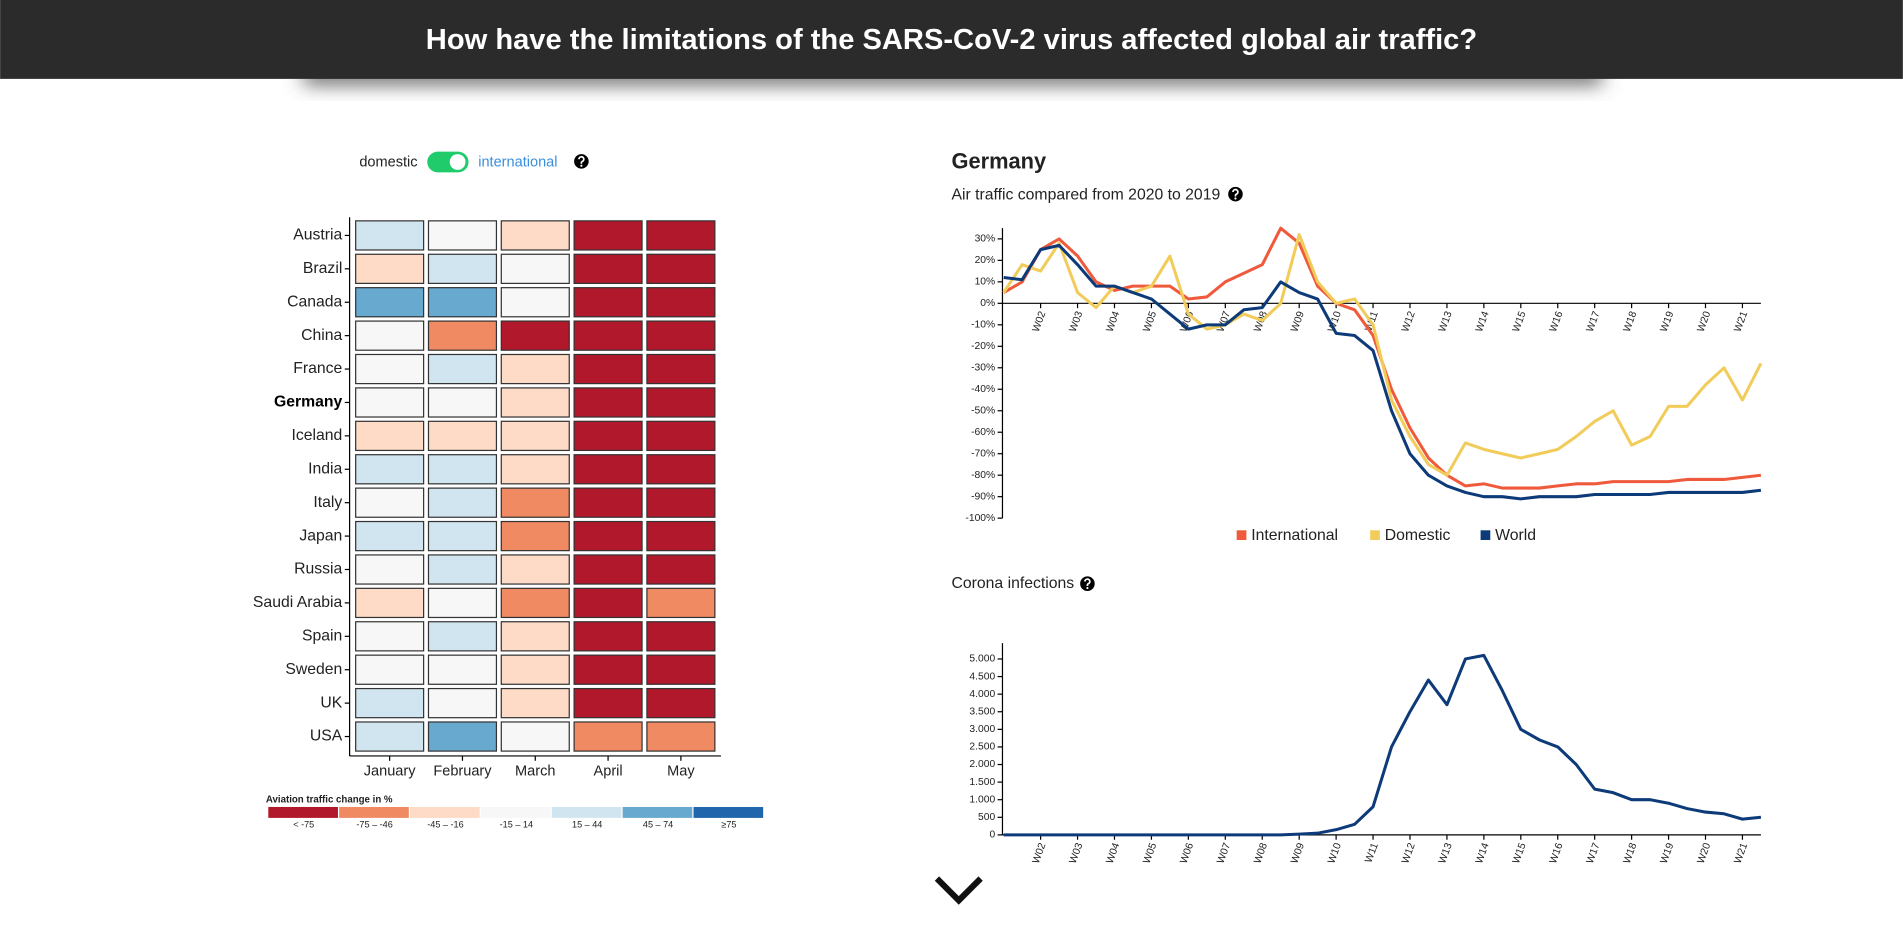 Image resolution: width=1903 pixels, height=935 pixels. Describe the element at coordinates (326, 736) in the screenshot. I see `row-label: USA` at that location.